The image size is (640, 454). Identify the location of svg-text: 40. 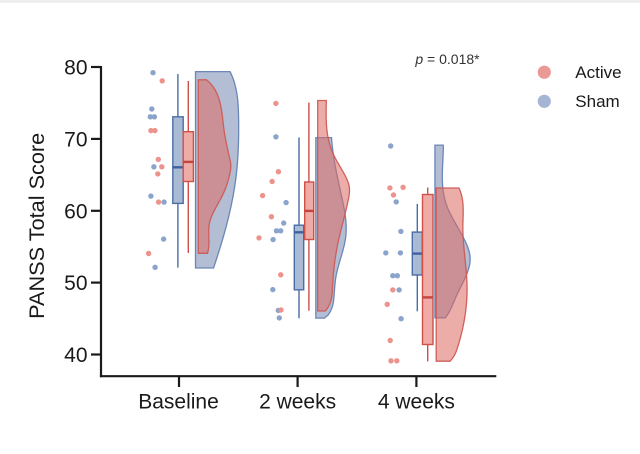
(75, 355).